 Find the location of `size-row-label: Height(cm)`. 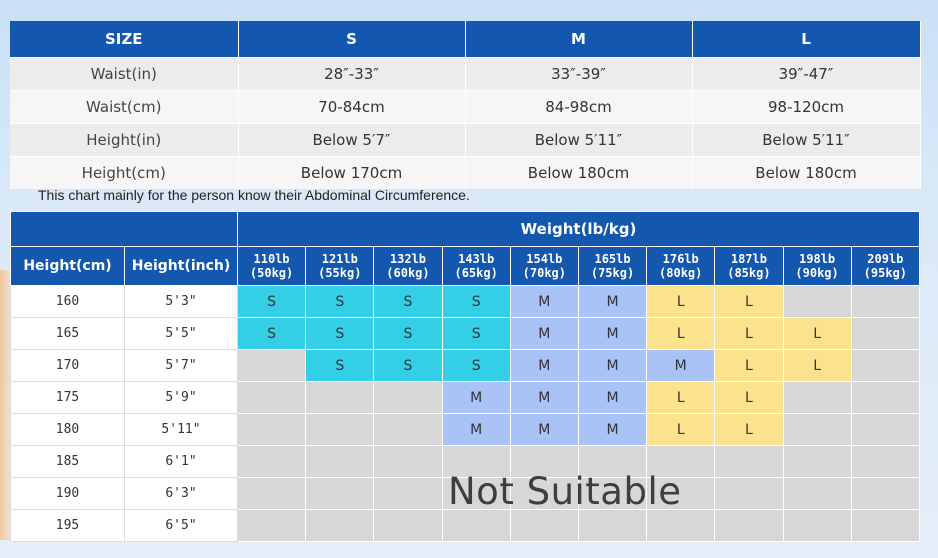

size-row-label: Height(cm) is located at coordinates (124, 172).